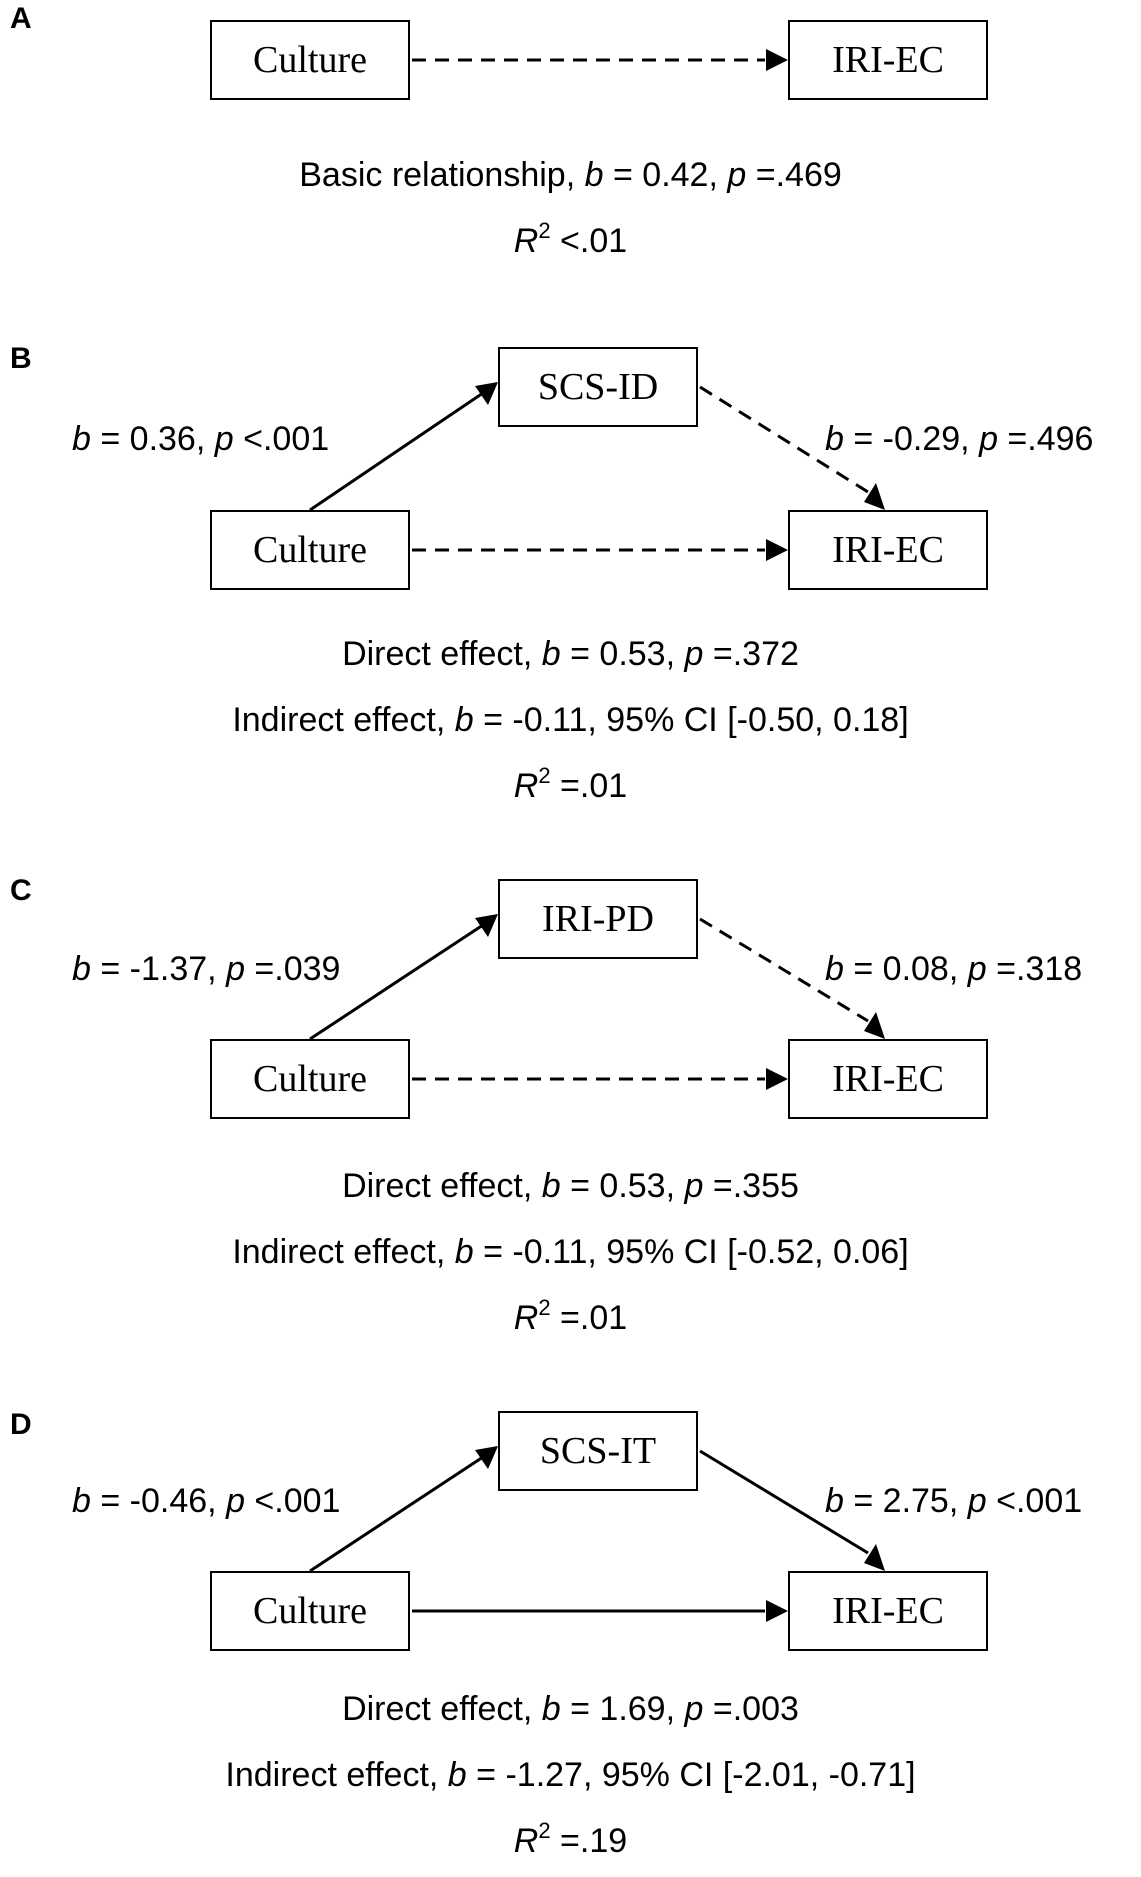  I want to click on panel-letter: A, so click(21, 18).